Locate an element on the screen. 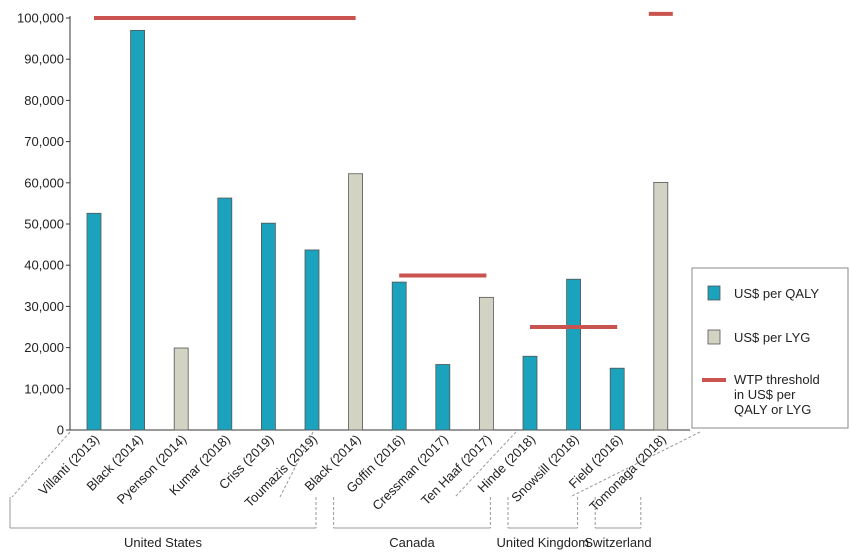 The height and width of the screenshot is (556, 853). legend-label-lyg: US$ per LYG is located at coordinates (772, 337).